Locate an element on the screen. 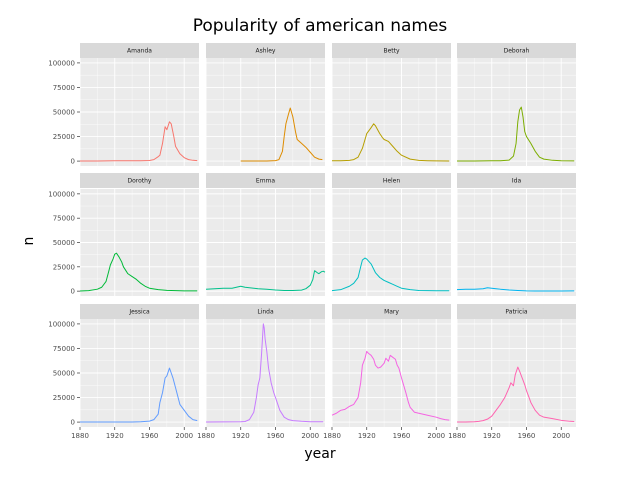 The image size is (640, 480). facet-strip-label: Patricia is located at coordinates (516, 312).